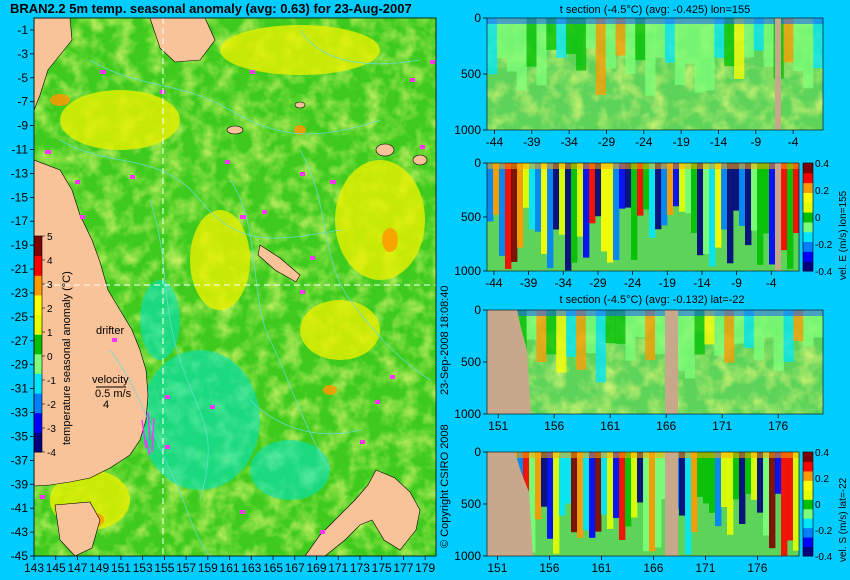  Describe the element at coordinates (403, 568) in the screenshot. I see `map-x-tick-label: 177` at that location.